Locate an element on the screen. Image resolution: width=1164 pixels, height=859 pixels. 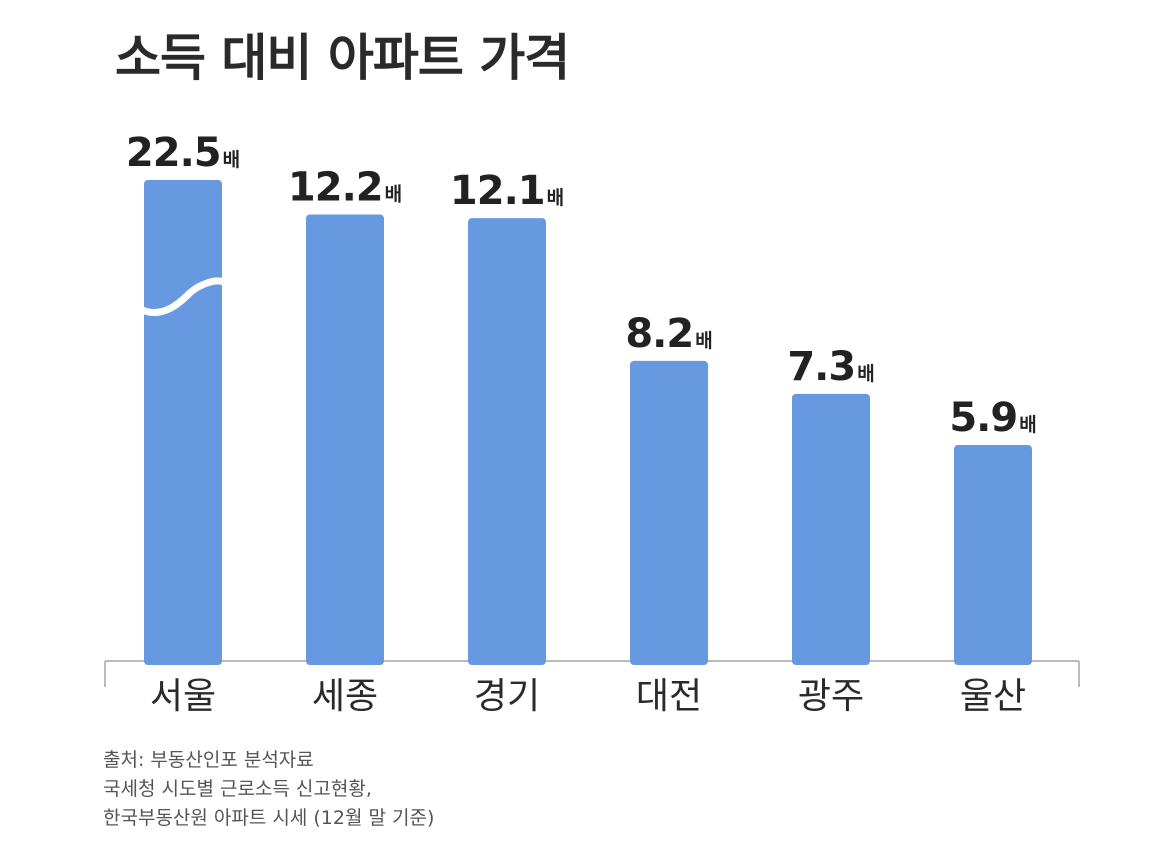
source-line-1: 출처: 부동산인포 분석자료 is located at coordinates (208, 760).